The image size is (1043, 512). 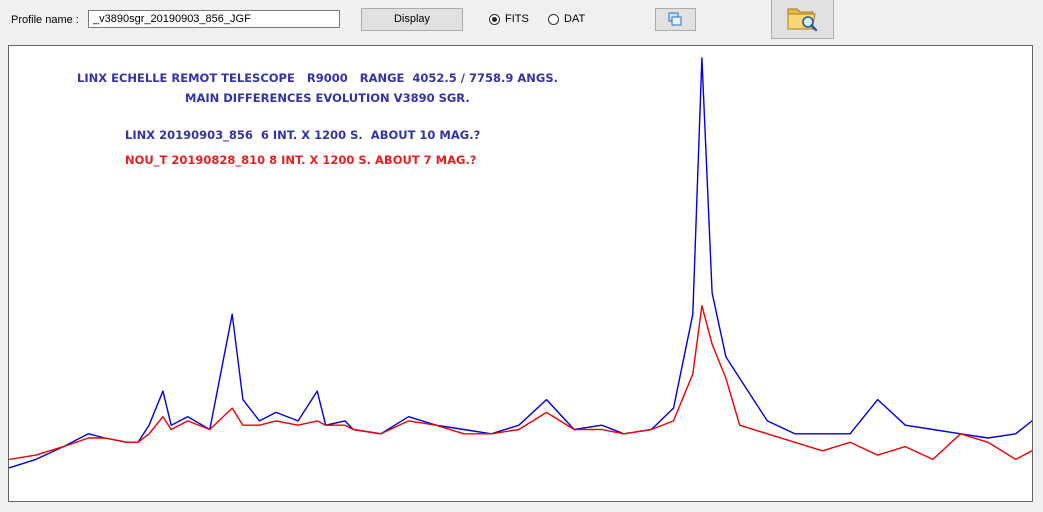 I want to click on radio-dat: DAT, so click(x=566, y=19).